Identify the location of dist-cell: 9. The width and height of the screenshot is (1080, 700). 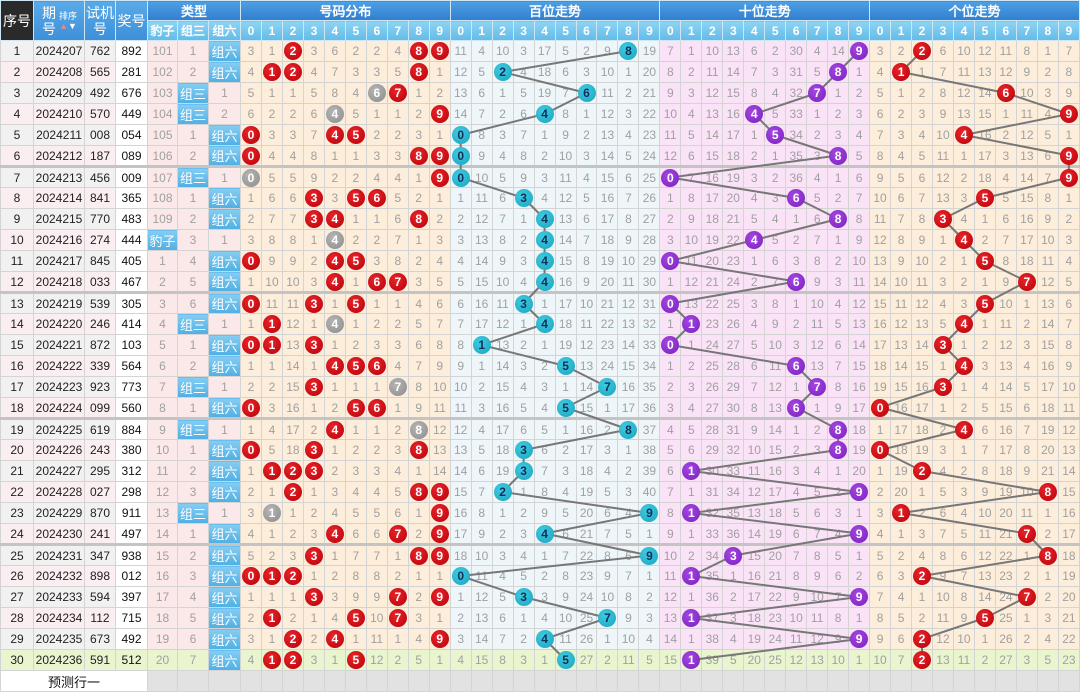
(313, 176).